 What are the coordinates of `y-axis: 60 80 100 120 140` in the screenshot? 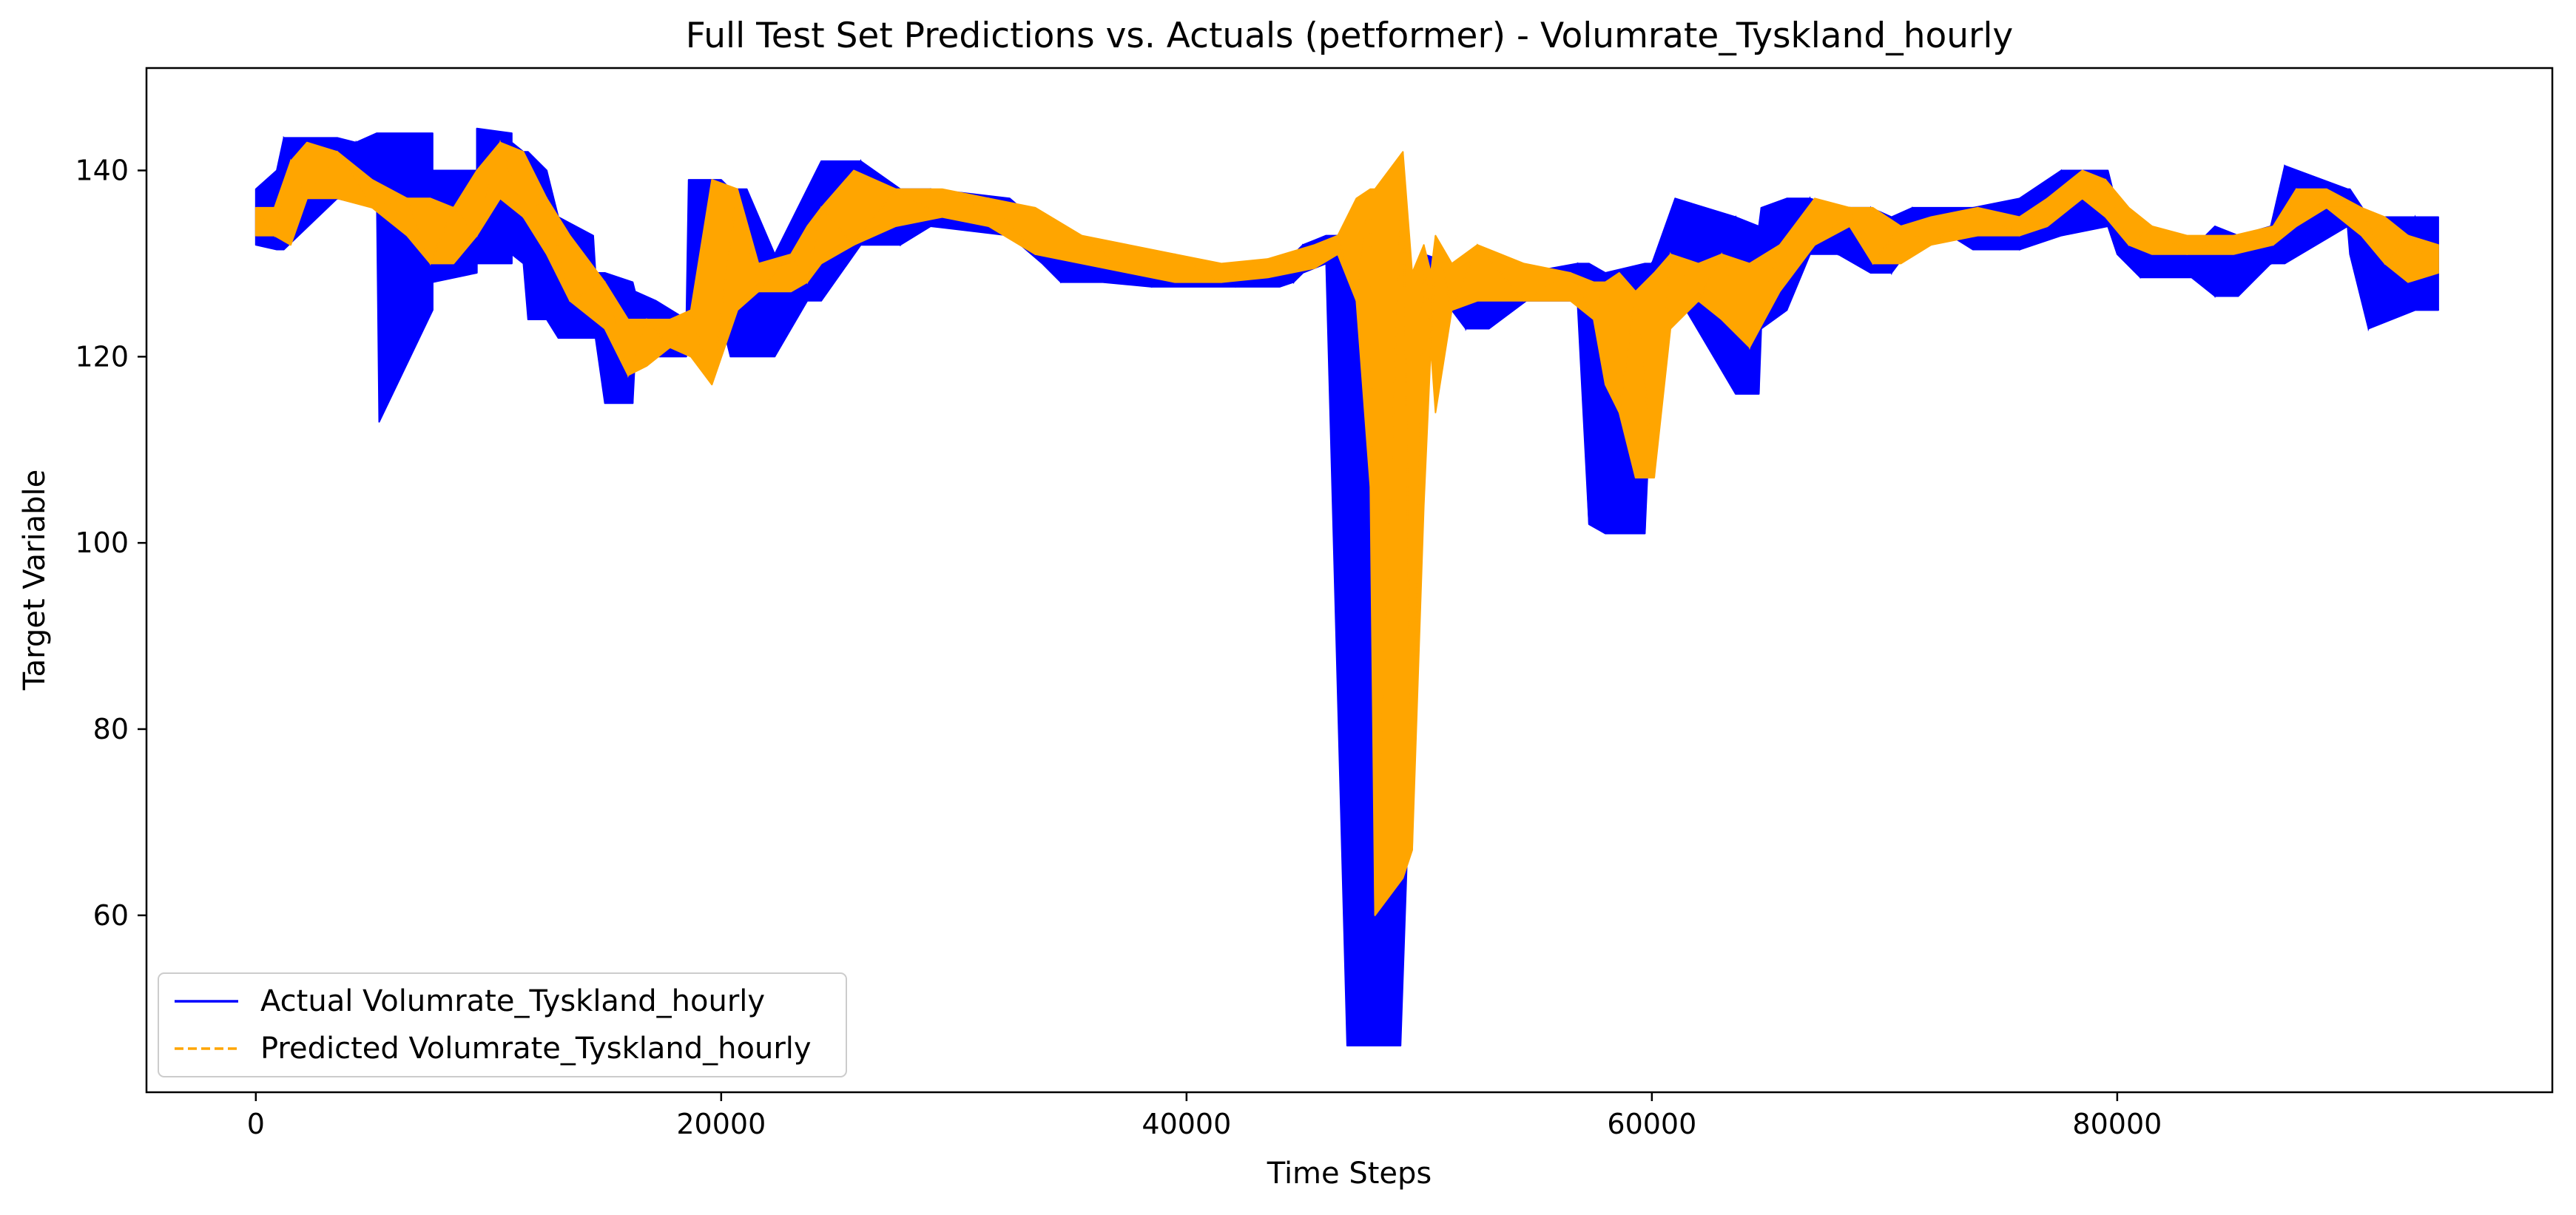 It's located at (110, 543).